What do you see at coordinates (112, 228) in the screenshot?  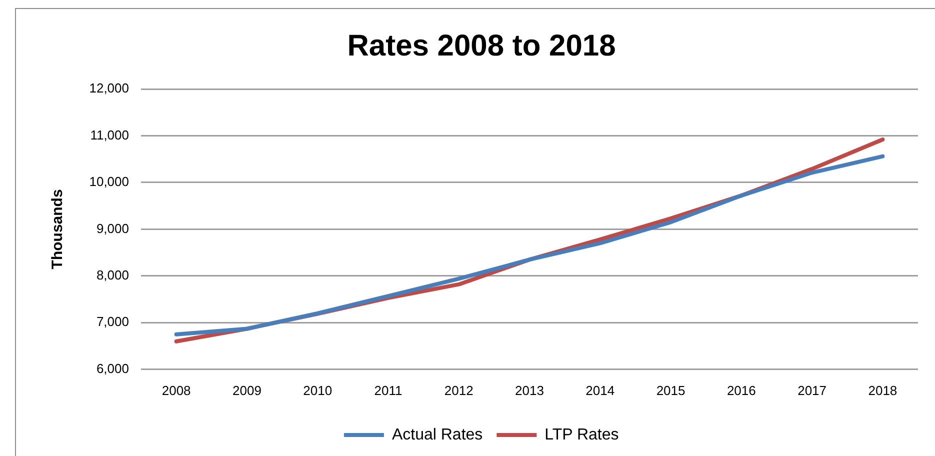 I see `y-tick-label: 9,000` at bounding box center [112, 228].